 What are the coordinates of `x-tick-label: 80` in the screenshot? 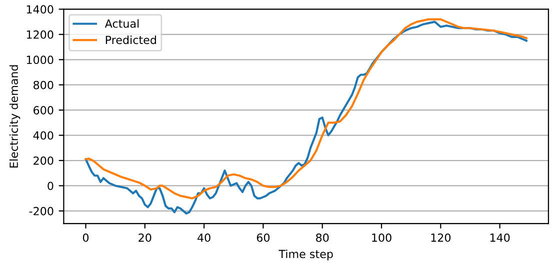 It's located at (322, 237).